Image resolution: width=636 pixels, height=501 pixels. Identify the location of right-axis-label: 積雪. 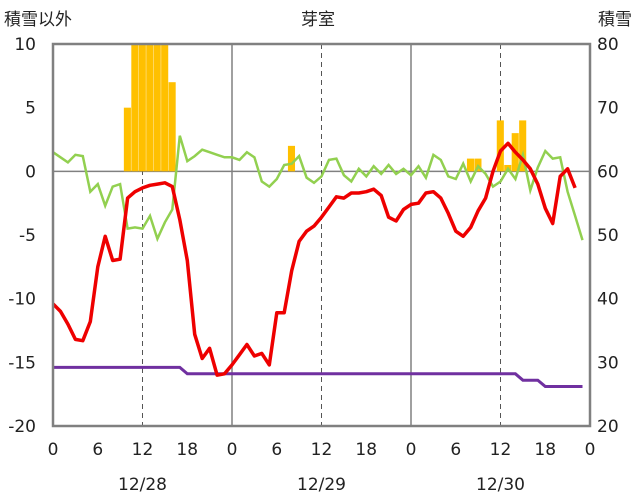
(615, 20).